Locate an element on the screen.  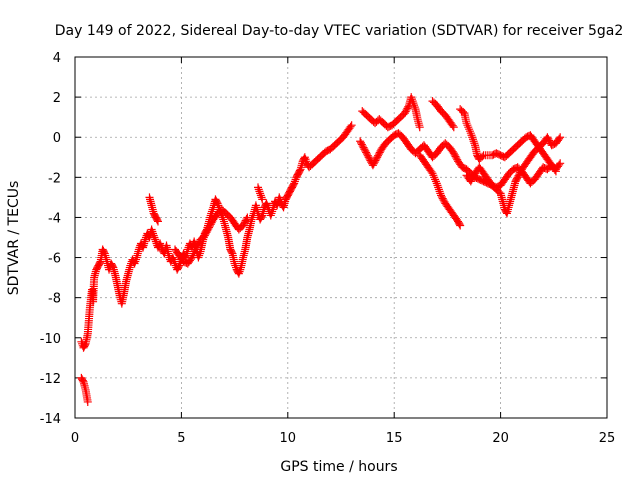
y-tick-label-8: 2 is located at coordinates (57, 98).